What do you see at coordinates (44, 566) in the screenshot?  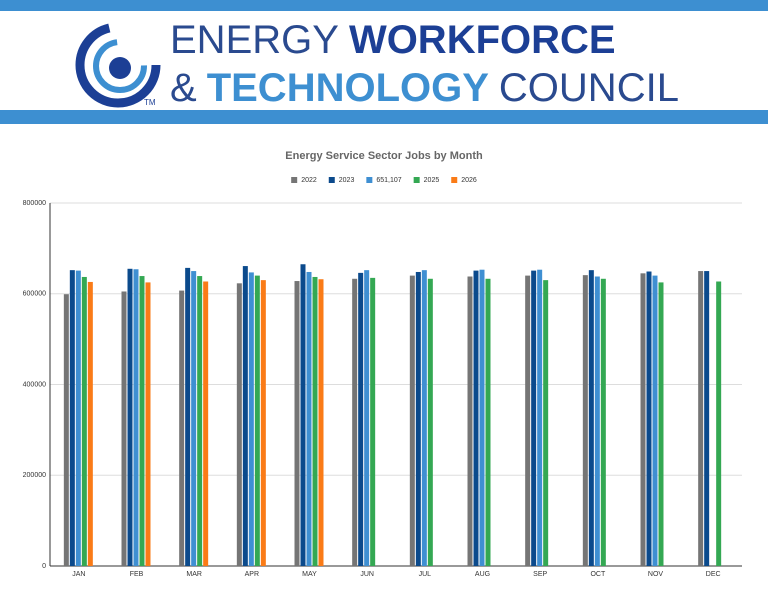 I see `y-tick-label: 0` at bounding box center [44, 566].